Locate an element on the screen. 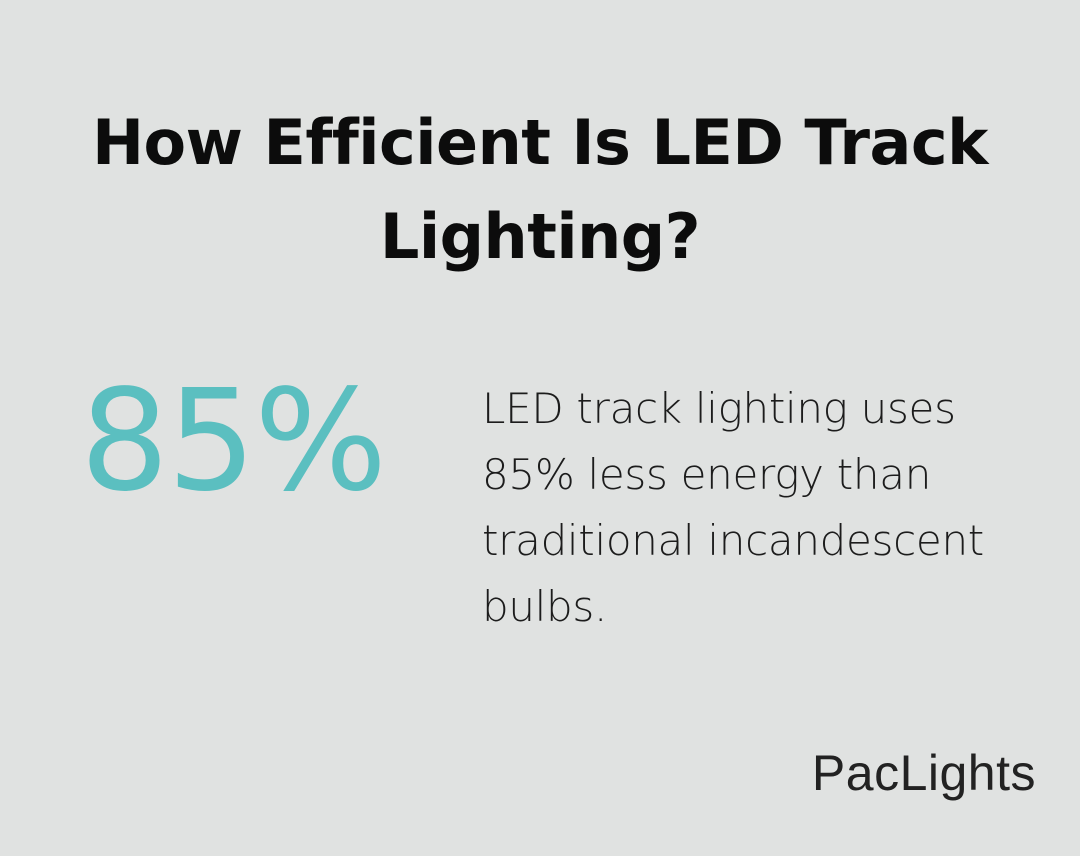 The height and width of the screenshot is (856, 1080). brand-logo: PacLights is located at coordinates (923, 773).